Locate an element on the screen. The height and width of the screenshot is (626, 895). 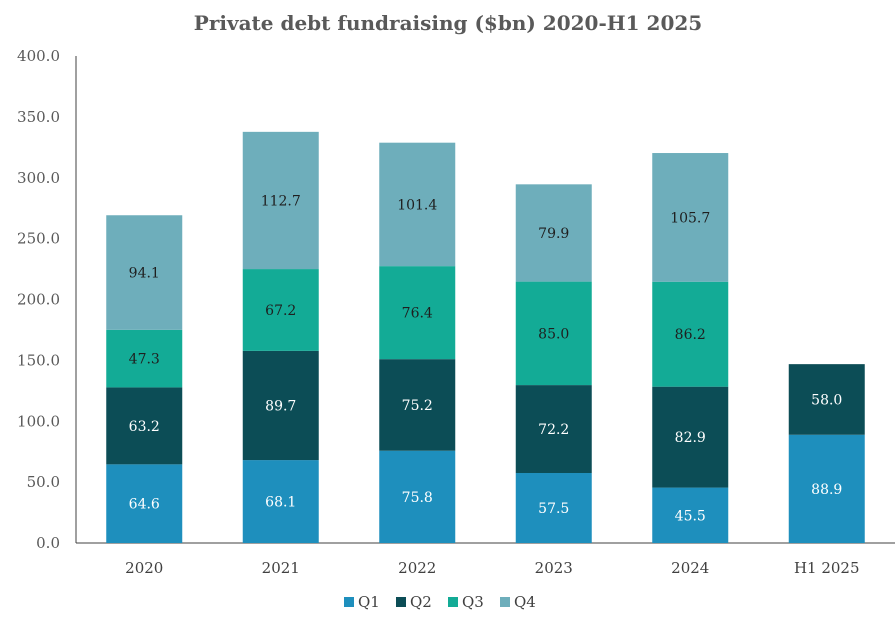
data-label: 58.0 is located at coordinates (826, 400).